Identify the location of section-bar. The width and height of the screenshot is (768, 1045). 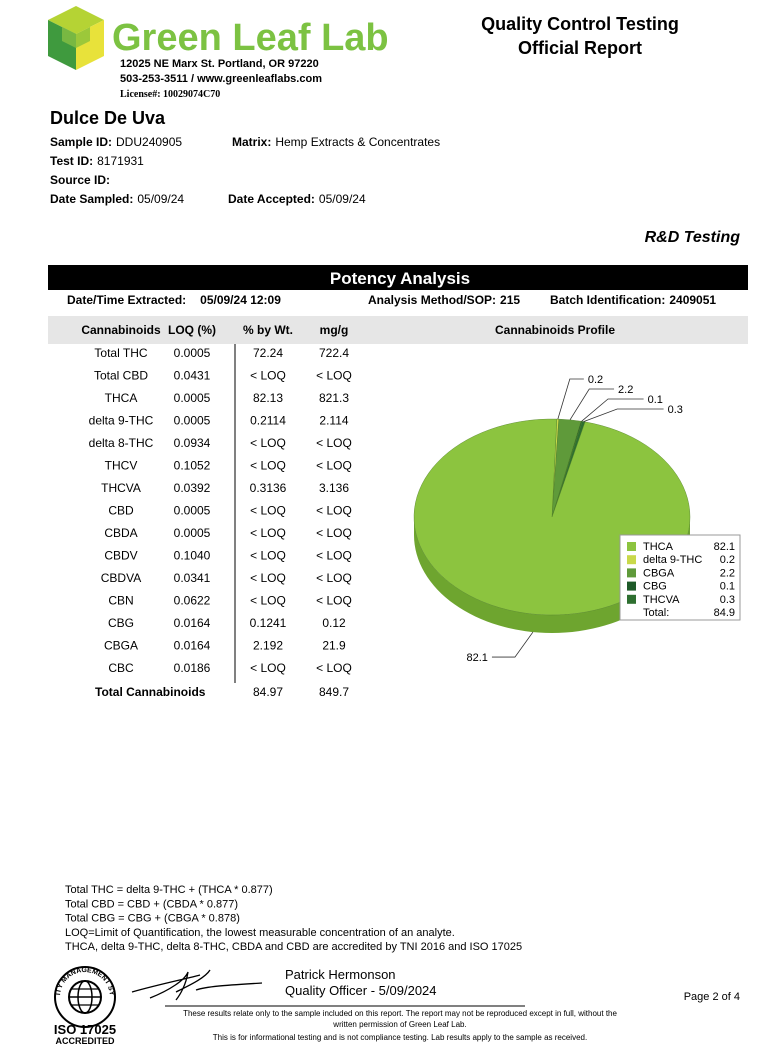
(398, 277).